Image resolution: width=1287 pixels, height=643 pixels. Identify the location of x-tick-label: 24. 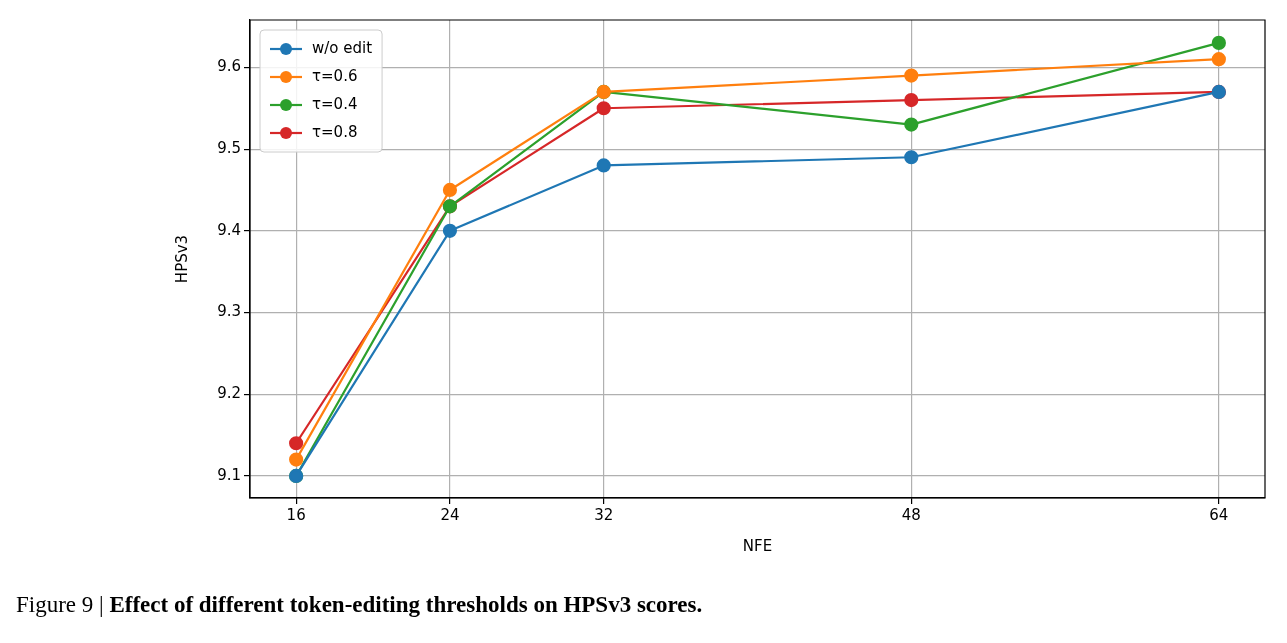
(450, 514).